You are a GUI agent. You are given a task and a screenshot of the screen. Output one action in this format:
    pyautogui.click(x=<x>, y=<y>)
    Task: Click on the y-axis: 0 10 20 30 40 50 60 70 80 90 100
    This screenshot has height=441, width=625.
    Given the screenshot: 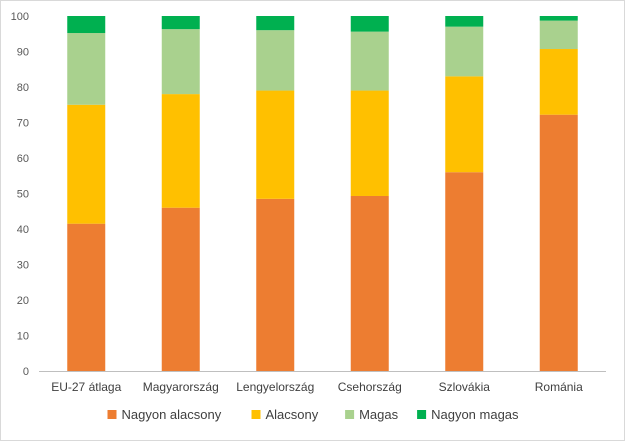 What is the action you would take?
    pyautogui.click(x=20, y=194)
    